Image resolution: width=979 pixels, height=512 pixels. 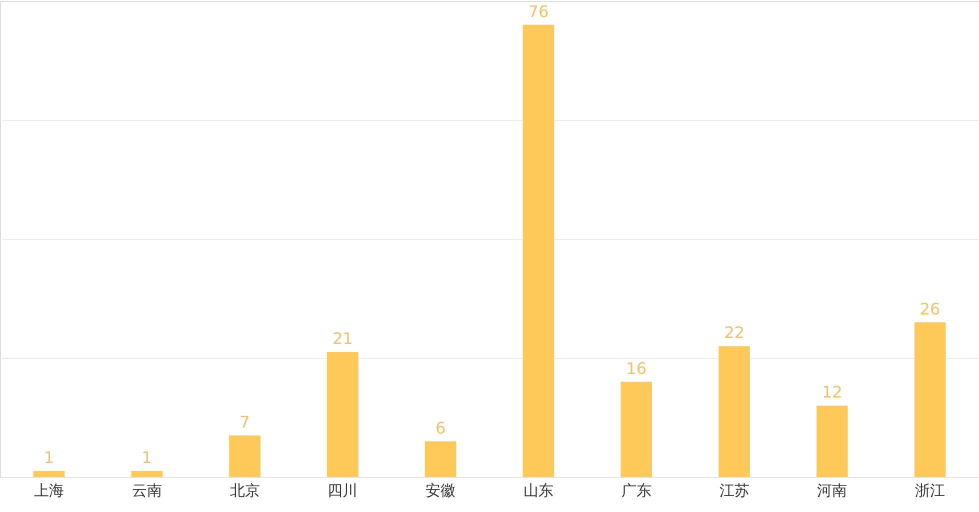 What do you see at coordinates (734, 332) in the screenshot?
I see `data-label: 22` at bounding box center [734, 332].